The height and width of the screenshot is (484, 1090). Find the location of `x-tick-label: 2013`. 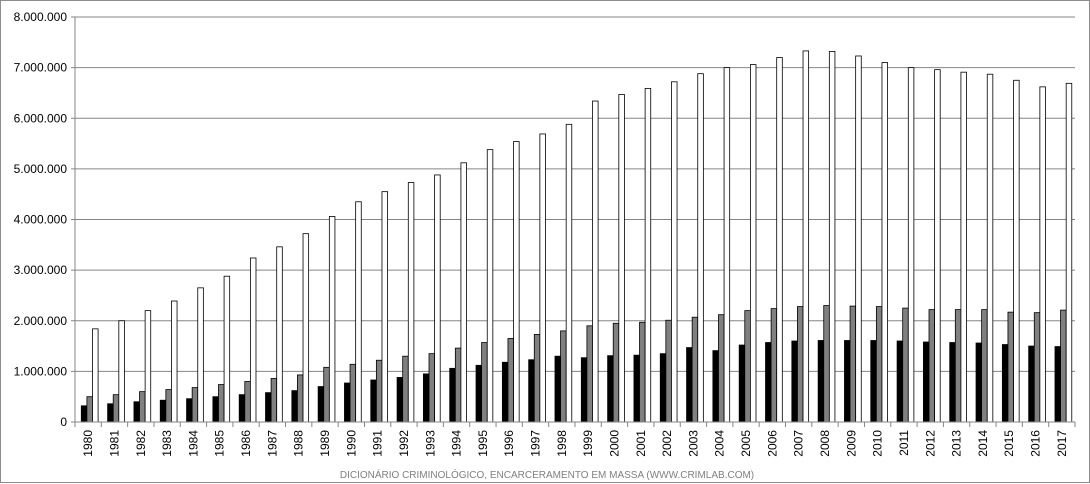

x-tick-label: 2013 is located at coordinates (957, 443).